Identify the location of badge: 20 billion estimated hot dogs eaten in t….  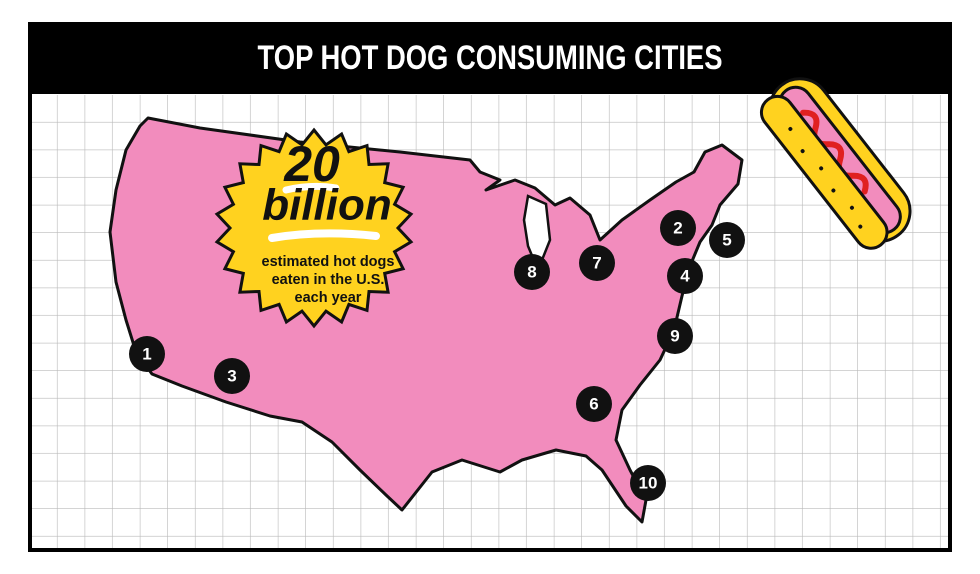
(314, 228).